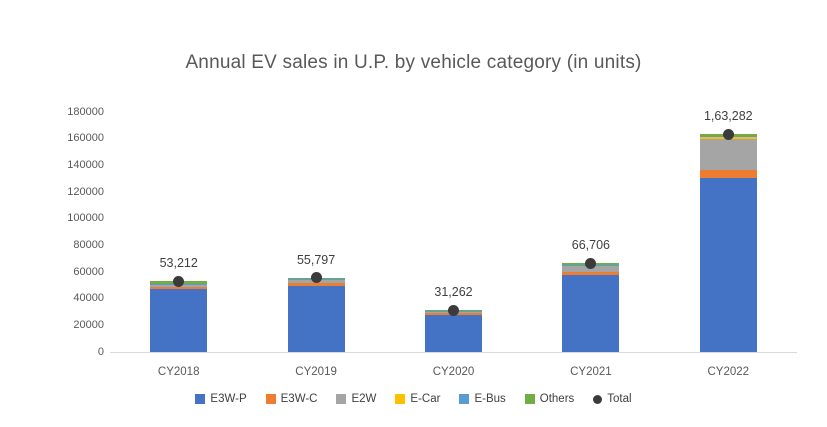 The image size is (827, 427). I want to click on bar-segment-e3w-p-cy2021, so click(591, 313).